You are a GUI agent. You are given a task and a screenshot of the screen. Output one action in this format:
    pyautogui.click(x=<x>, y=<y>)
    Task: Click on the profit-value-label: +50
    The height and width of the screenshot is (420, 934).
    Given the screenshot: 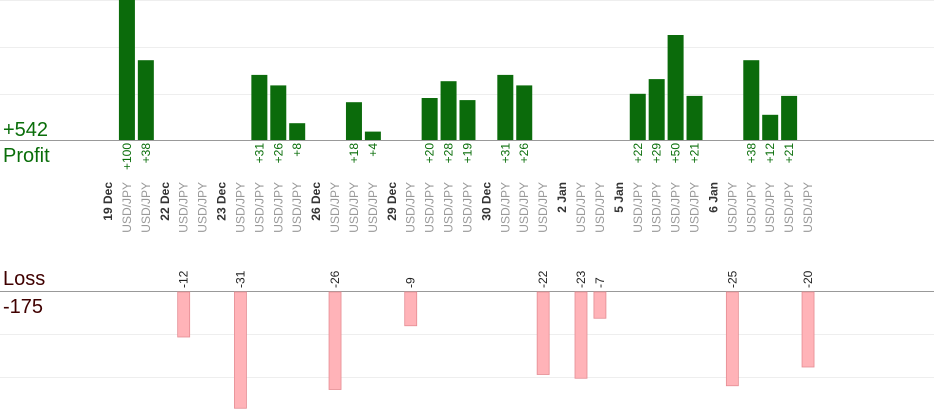 What is the action you would take?
    pyautogui.click(x=676, y=153)
    